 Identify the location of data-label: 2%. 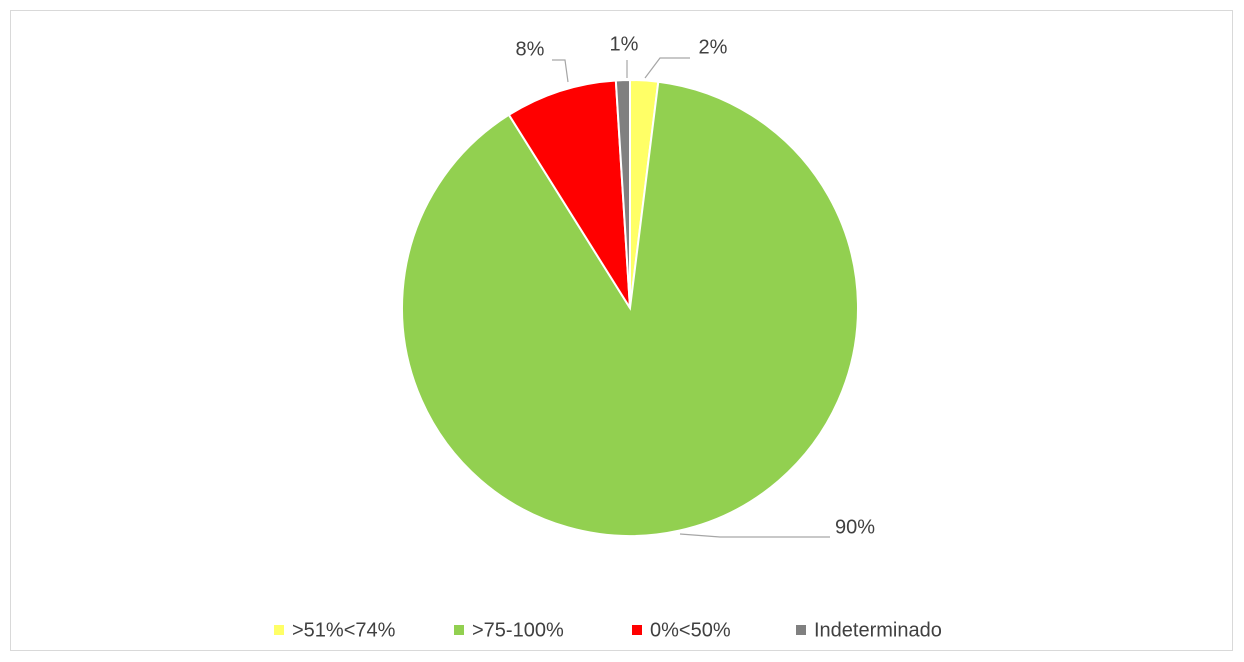
(713, 47).